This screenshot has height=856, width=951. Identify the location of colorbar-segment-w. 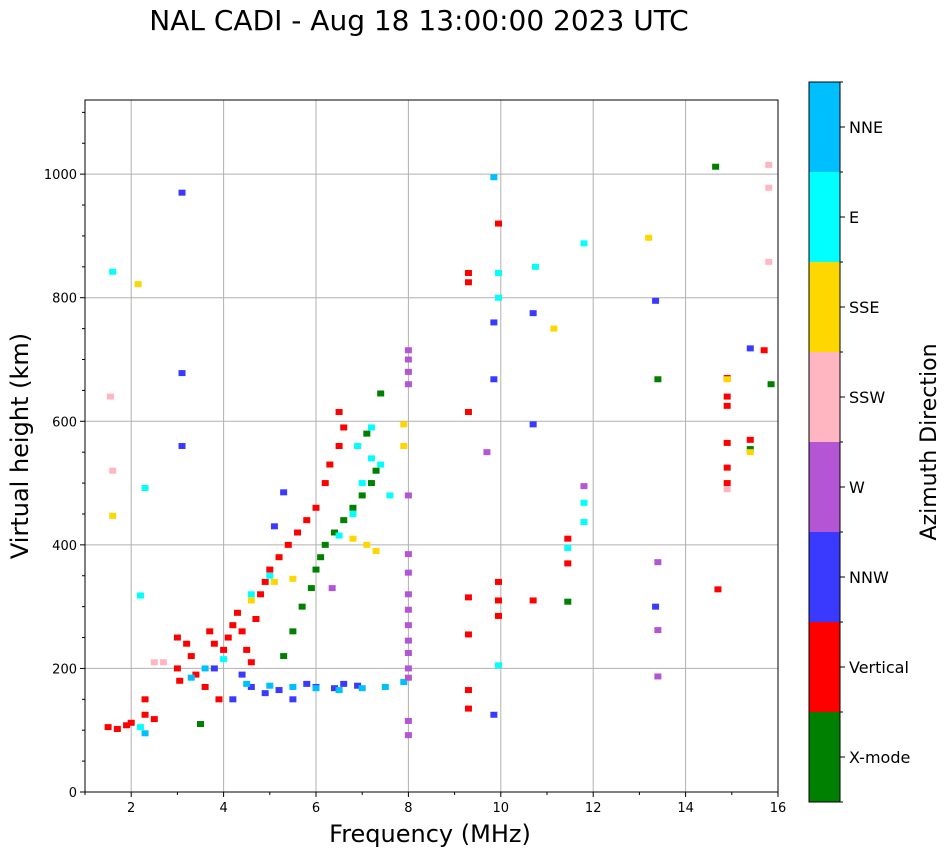
(824, 487).